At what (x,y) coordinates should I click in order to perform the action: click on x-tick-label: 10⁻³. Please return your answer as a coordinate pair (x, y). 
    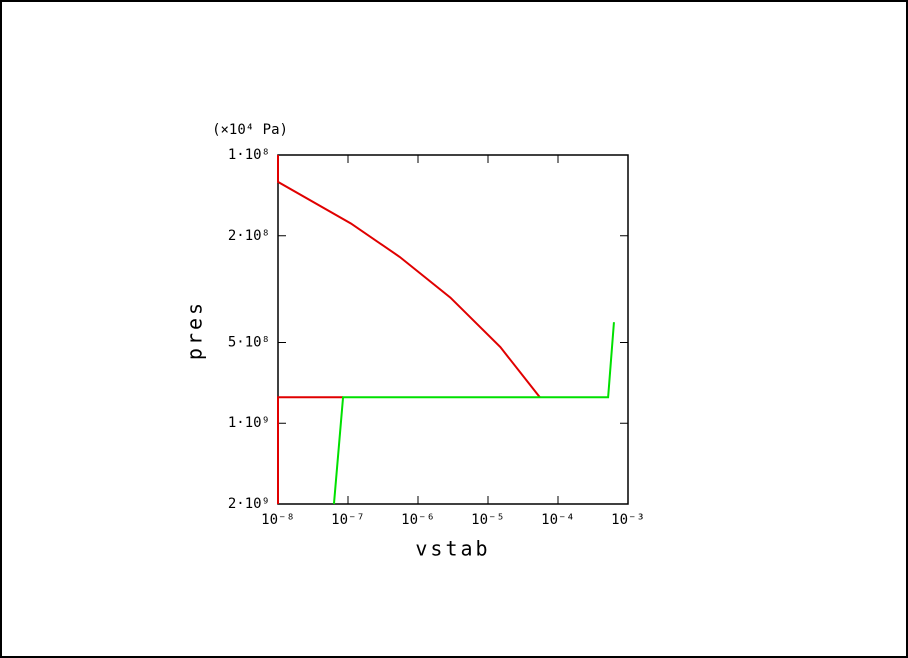
    Looking at the image, I should click on (628, 520).